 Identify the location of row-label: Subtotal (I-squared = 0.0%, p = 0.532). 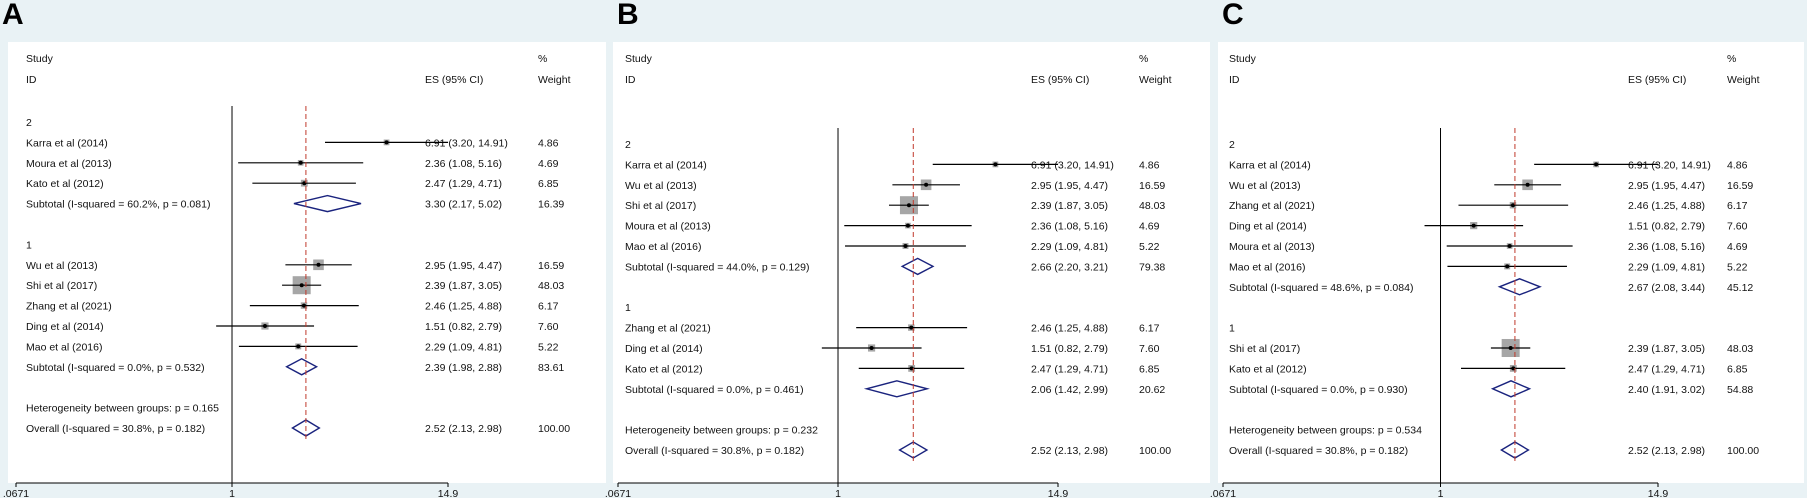
(115, 368).